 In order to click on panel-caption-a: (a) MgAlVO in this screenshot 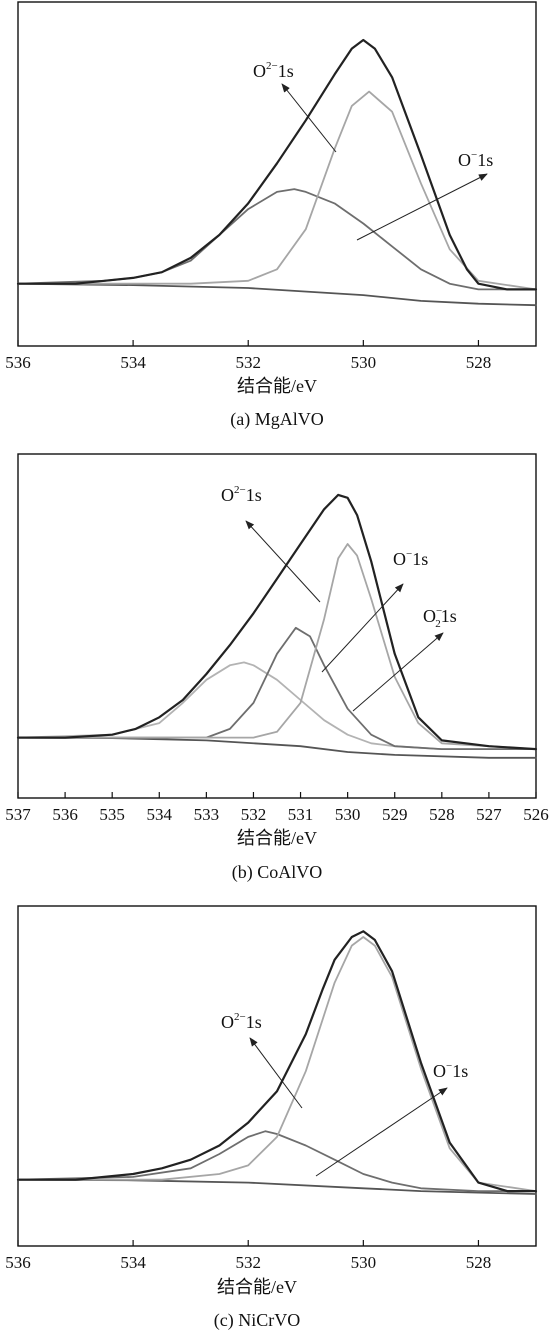, I will do `click(276, 419)`.